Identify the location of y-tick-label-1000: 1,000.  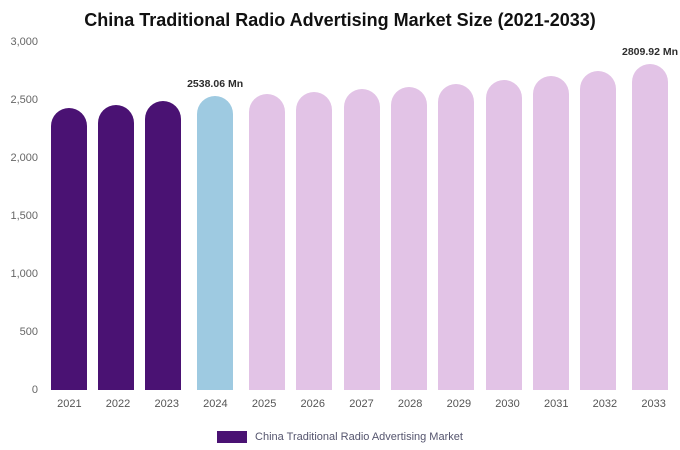
(24, 274).